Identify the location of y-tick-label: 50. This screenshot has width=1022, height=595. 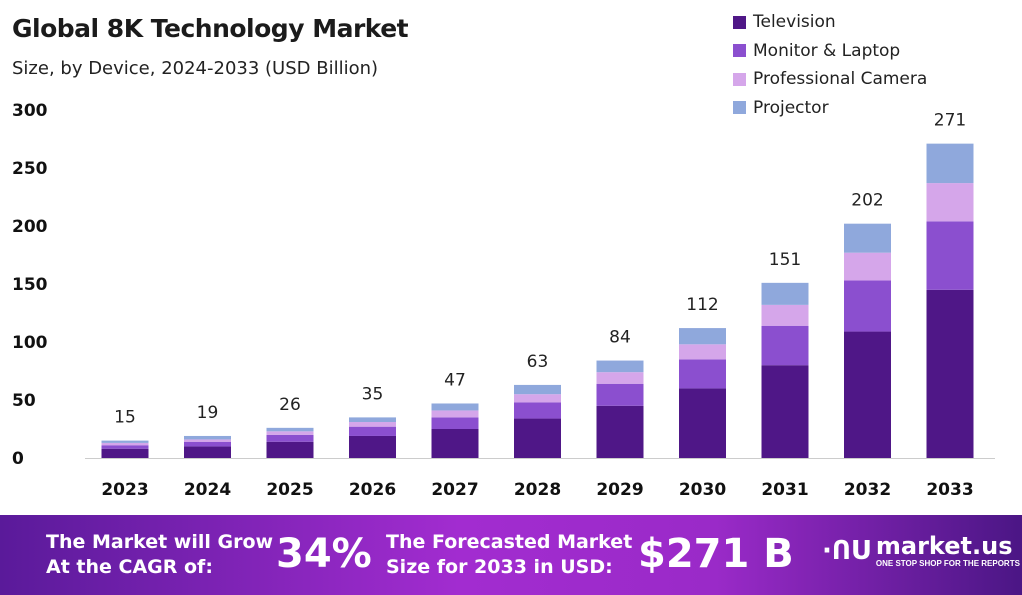
(24, 401).